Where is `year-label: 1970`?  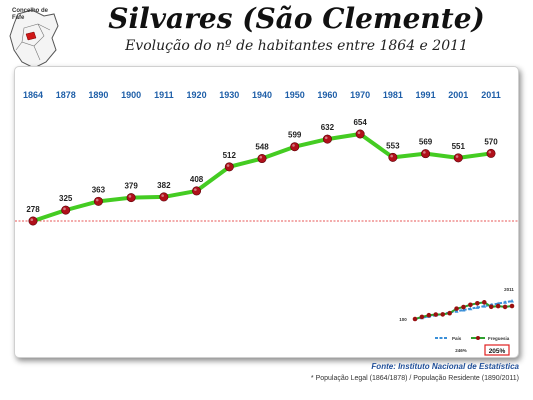
year-label: 1970 is located at coordinates (360, 95).